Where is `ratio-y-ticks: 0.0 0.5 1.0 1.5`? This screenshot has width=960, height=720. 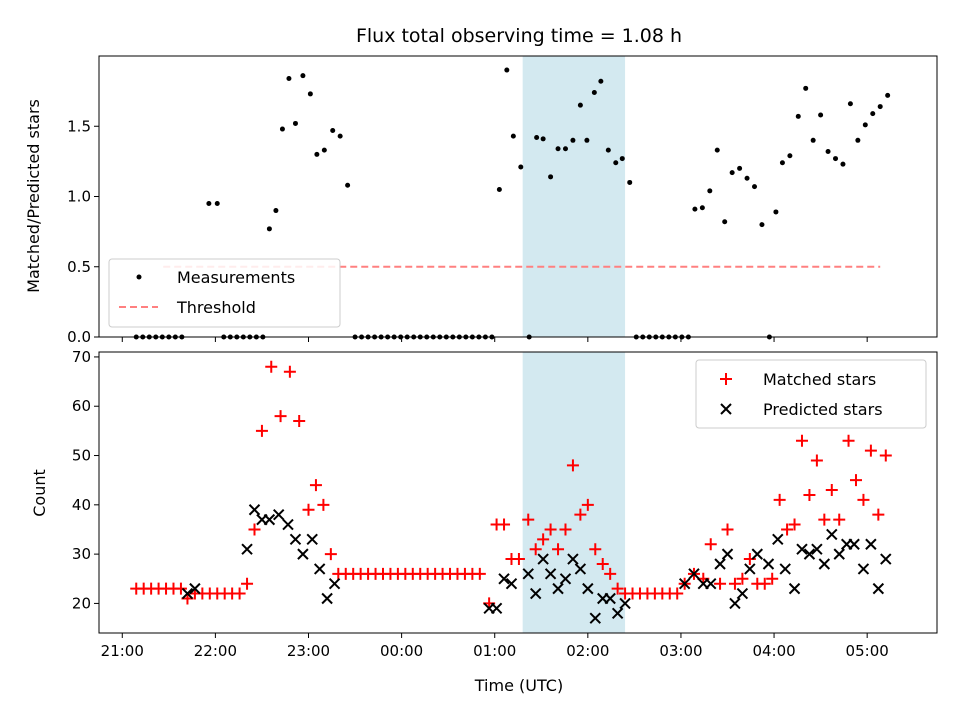 ratio-y-ticks: 0.0 0.5 1.0 1.5 is located at coordinates (83, 231).